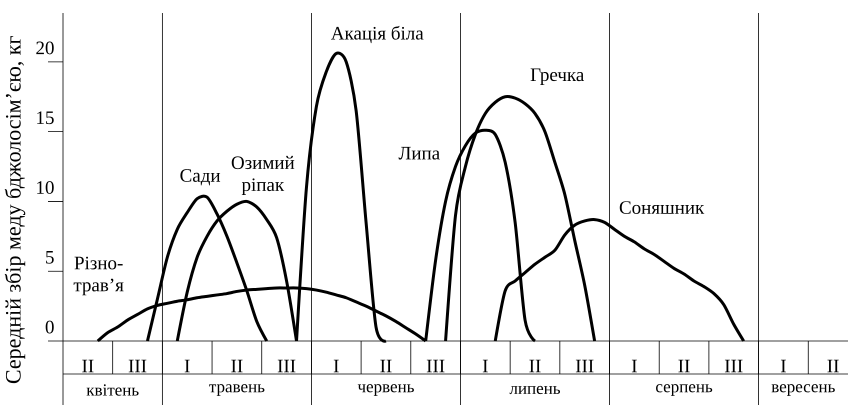 The height and width of the screenshot is (405, 848). Describe the element at coordinates (45, 117) in the screenshot. I see `y-tick-label: 15` at that location.